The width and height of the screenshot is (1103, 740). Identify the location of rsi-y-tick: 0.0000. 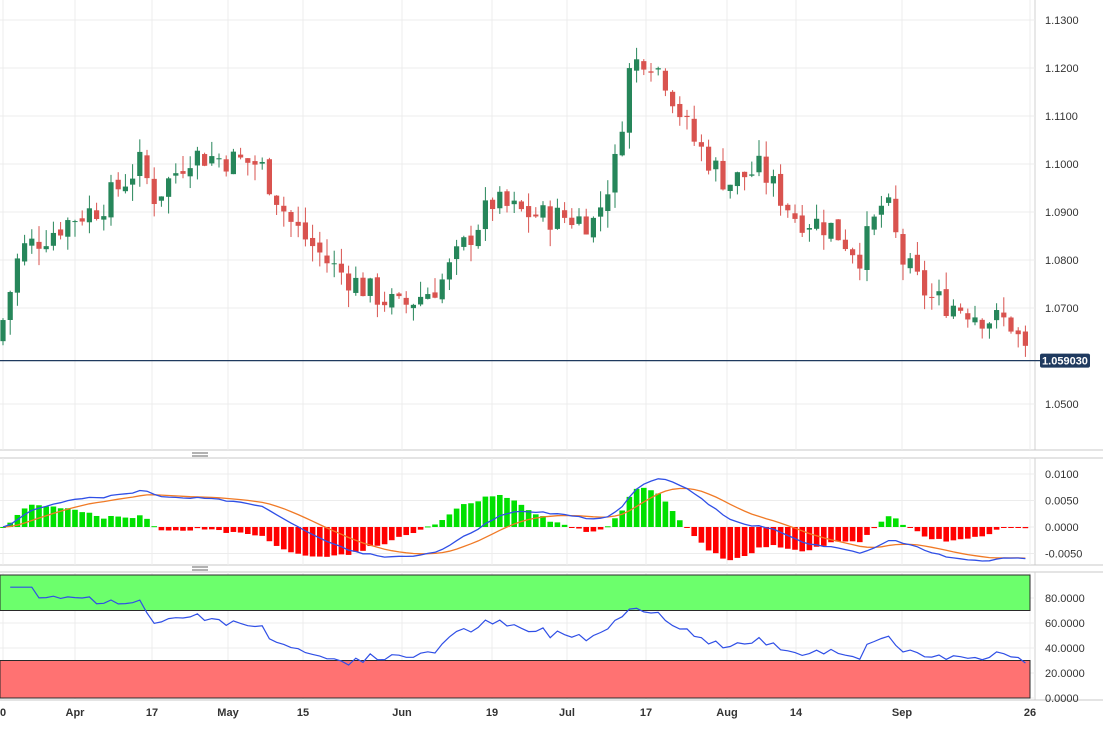
(1062, 699).